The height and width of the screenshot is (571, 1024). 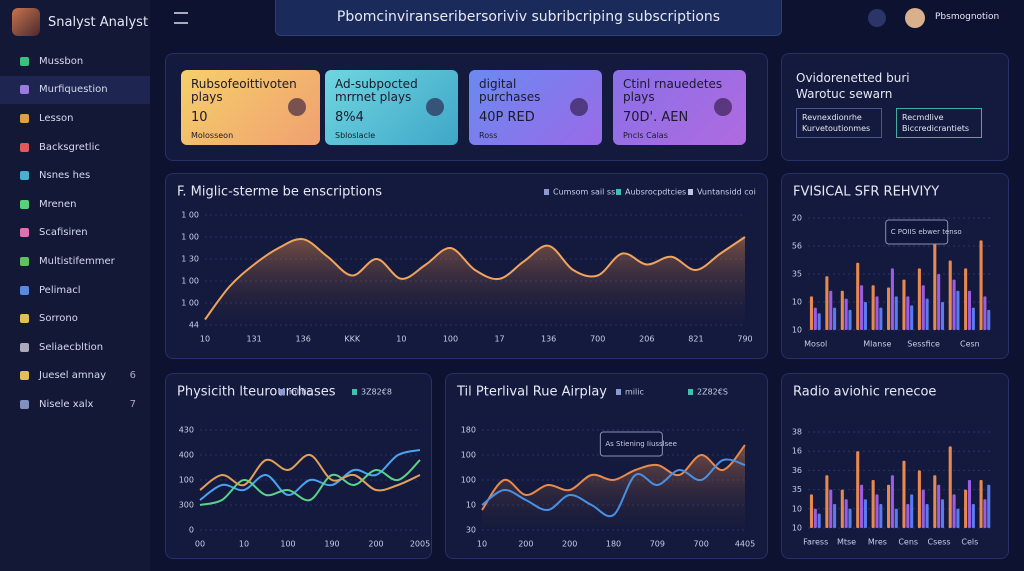 What do you see at coordinates (26, 22) in the screenshot?
I see `avatar` at bounding box center [26, 22].